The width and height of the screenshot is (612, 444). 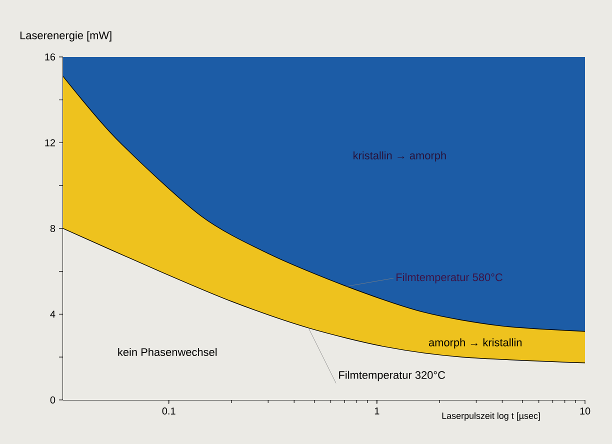 I want to click on y-axis-title: Laserenergie [mW], so click(x=66, y=36).